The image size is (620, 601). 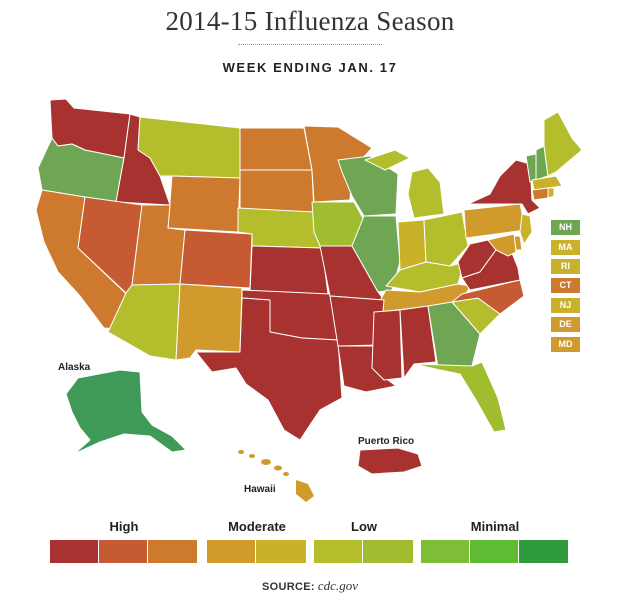 I want to click on legend-label-minimal: Minimal, so click(x=495, y=526).